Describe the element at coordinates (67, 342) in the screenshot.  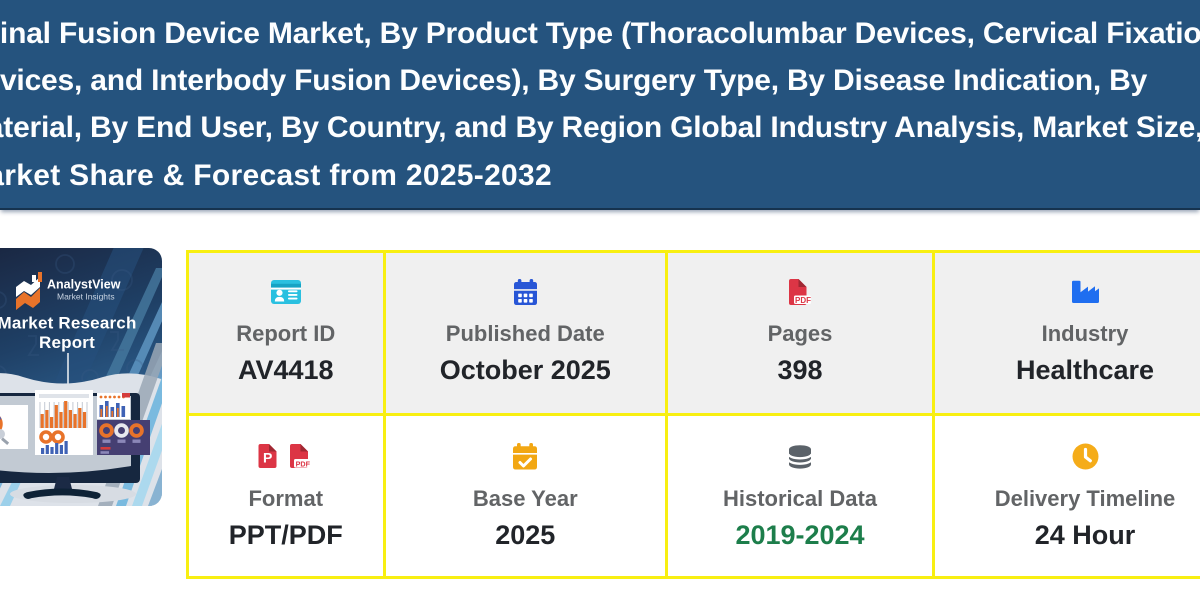
I see `svg-text: Report` at that location.